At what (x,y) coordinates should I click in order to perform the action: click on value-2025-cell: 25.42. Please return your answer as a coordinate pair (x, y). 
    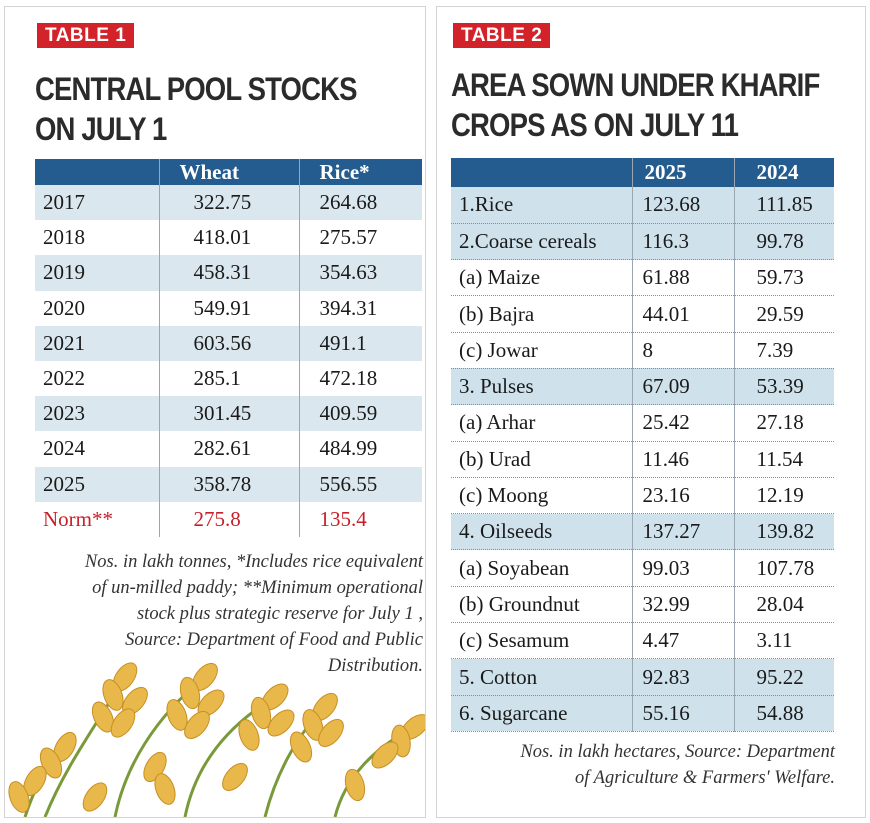
    Looking at the image, I should click on (682, 423).